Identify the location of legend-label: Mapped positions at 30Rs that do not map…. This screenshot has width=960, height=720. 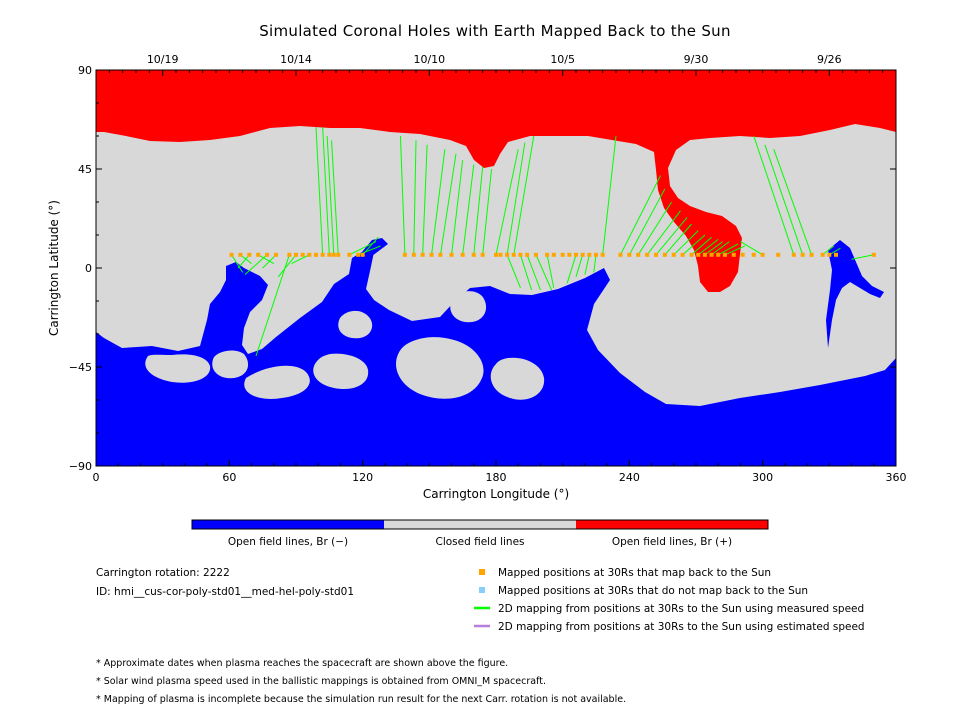
(653, 591).